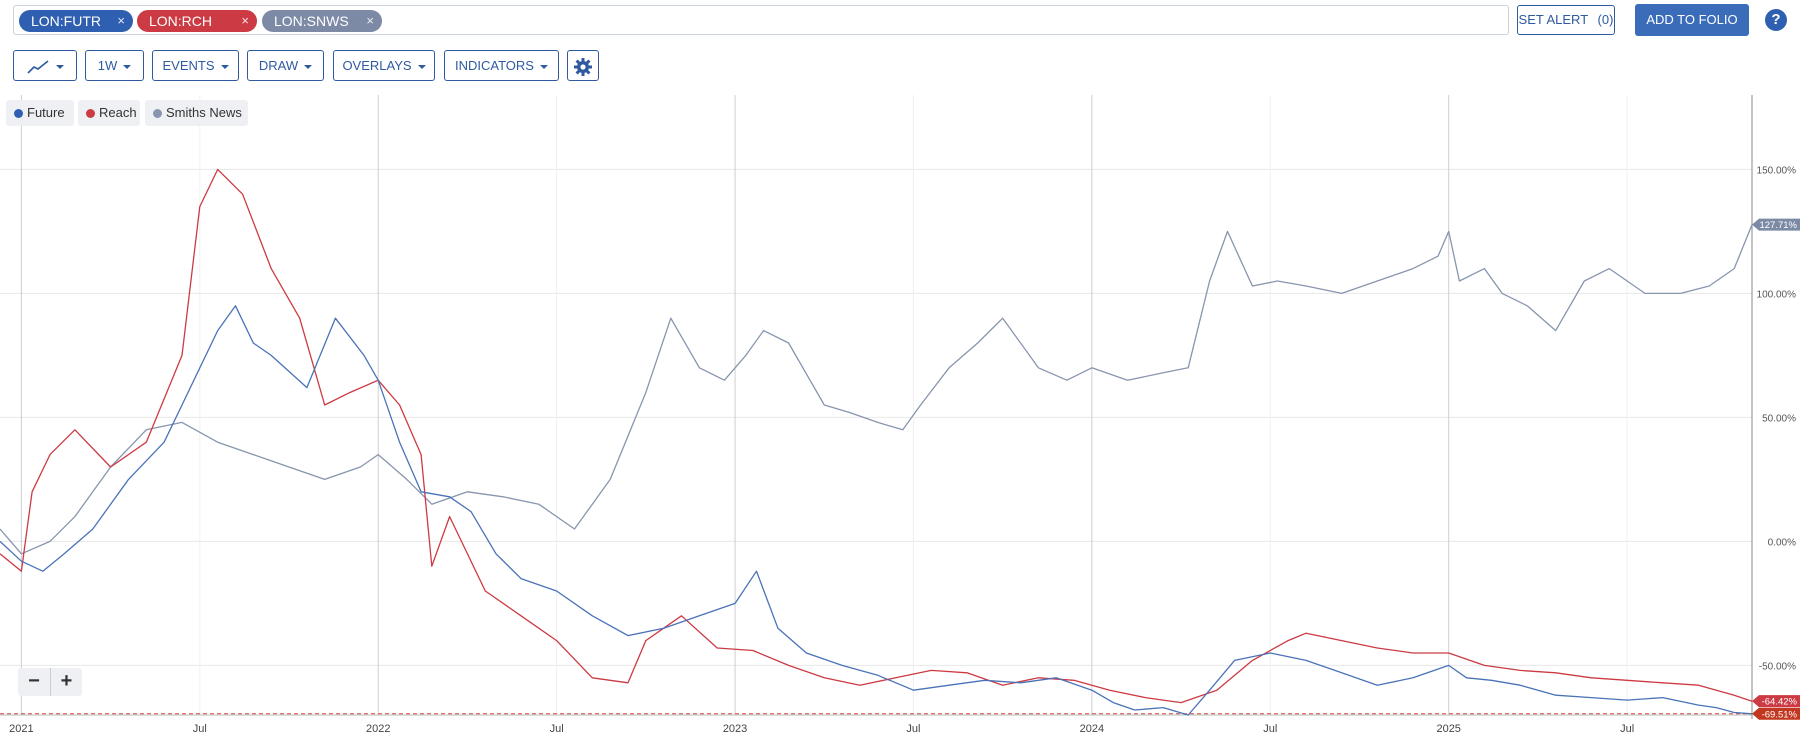 This screenshot has height=738, width=1804. I want to click on indicators-dropdown: INDICATORS, so click(501, 65).